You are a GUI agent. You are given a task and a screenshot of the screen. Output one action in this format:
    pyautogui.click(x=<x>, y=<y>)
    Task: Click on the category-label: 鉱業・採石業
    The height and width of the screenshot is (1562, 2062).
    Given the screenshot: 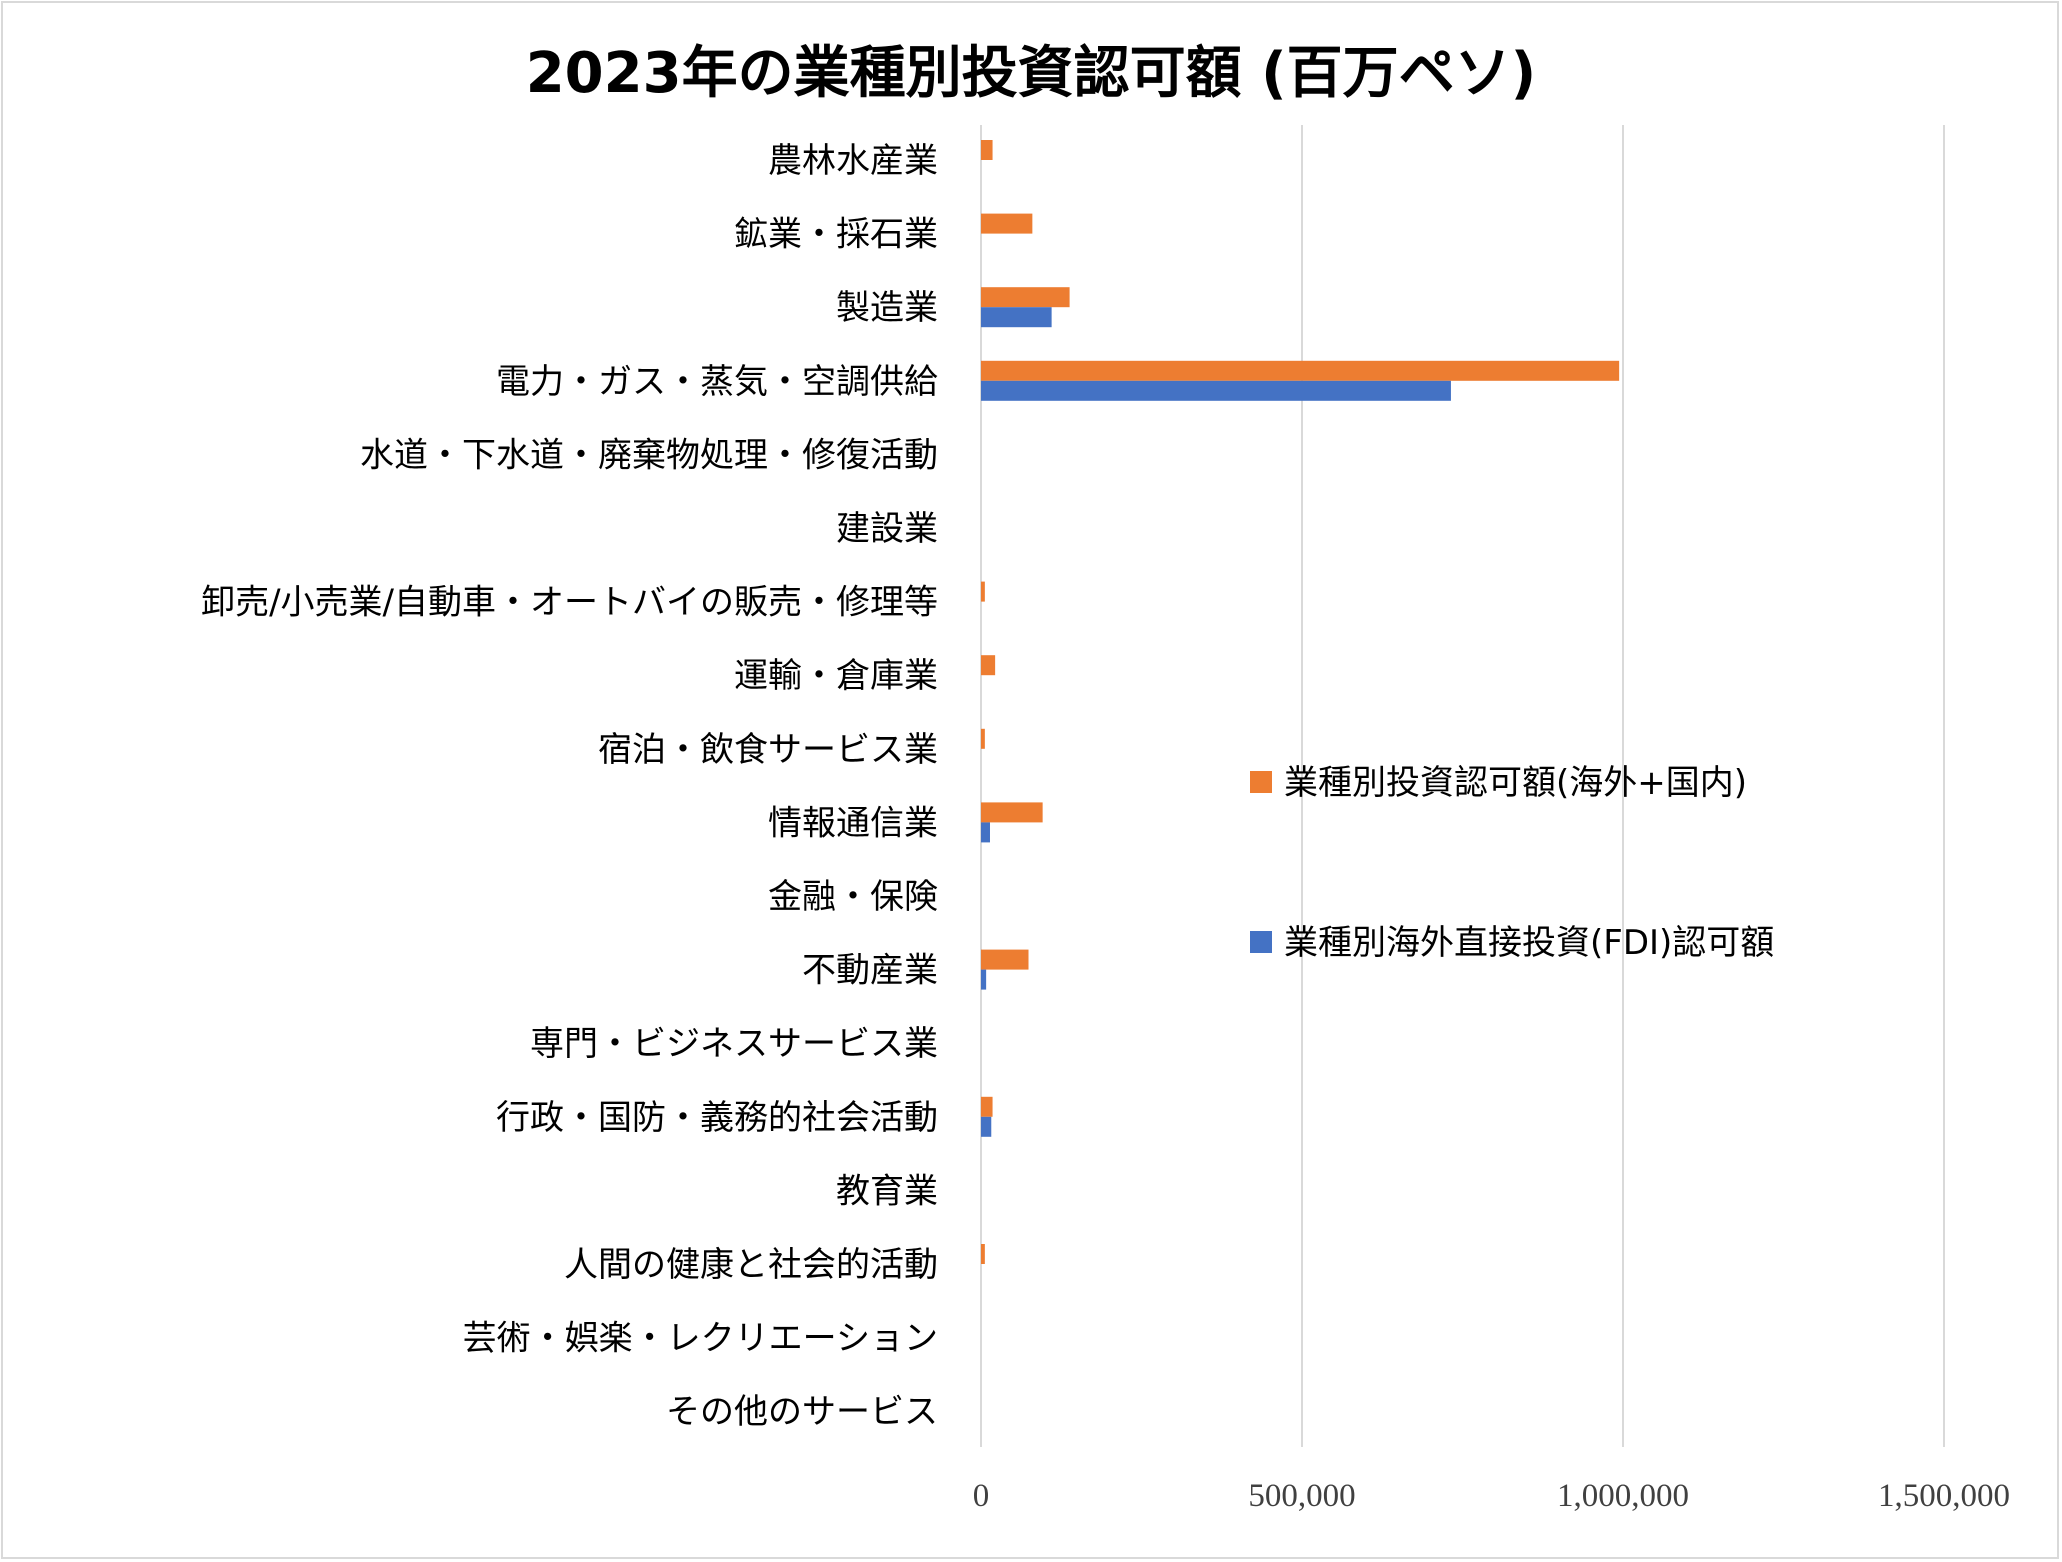 What is the action you would take?
    pyautogui.click(x=836, y=235)
    